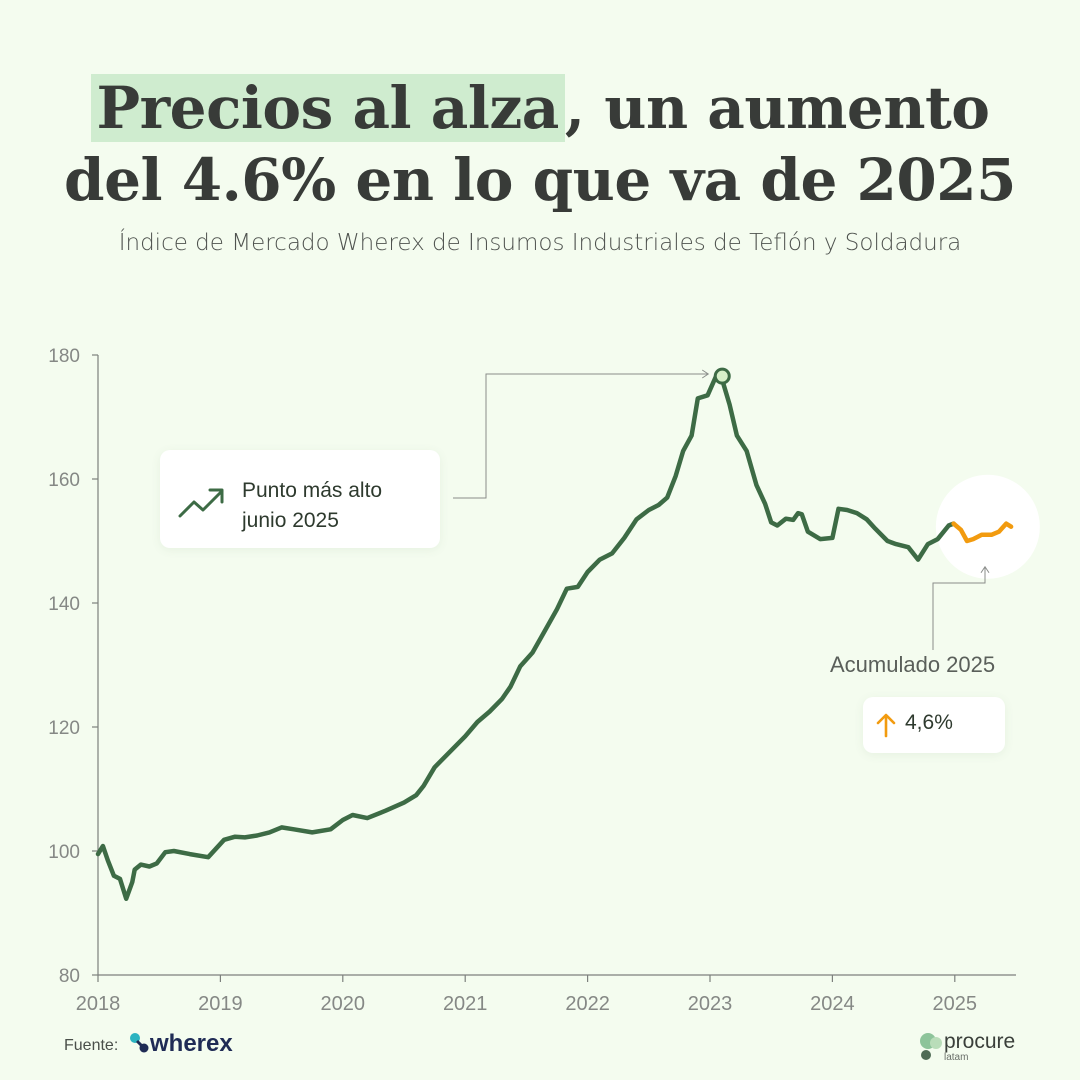  I want to click on procure-logo-text: procure, so click(980, 1041).